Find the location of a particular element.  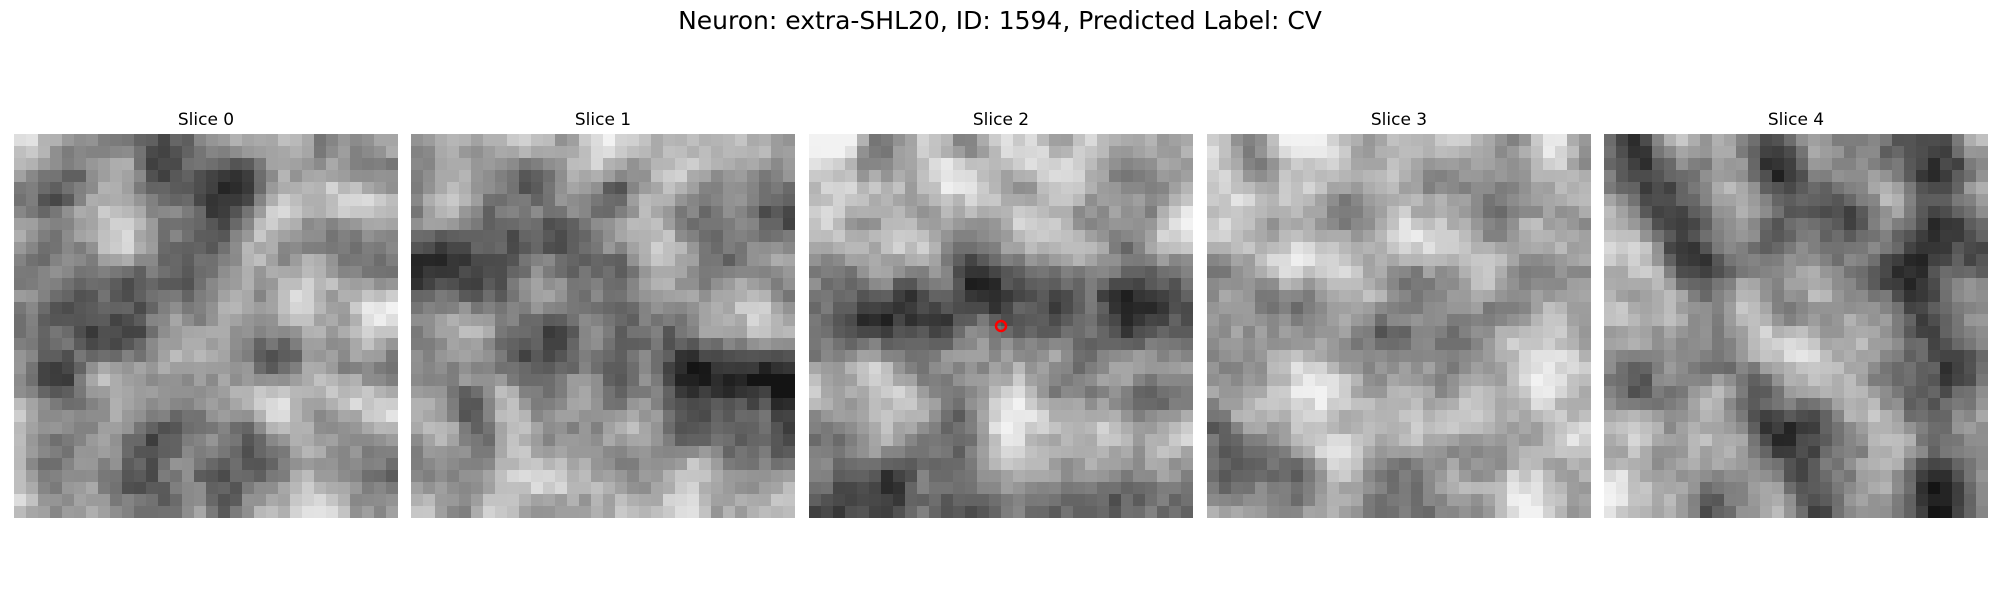

slice-panel-1: Slice 1 is located at coordinates (603, 313).